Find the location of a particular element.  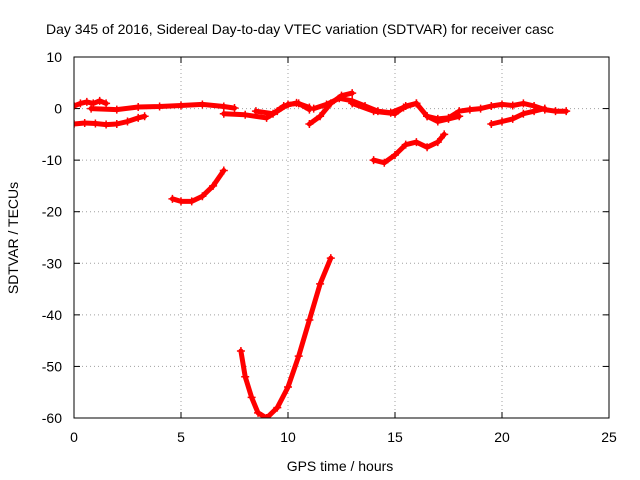

x-tick-label: 5 is located at coordinates (181, 437).